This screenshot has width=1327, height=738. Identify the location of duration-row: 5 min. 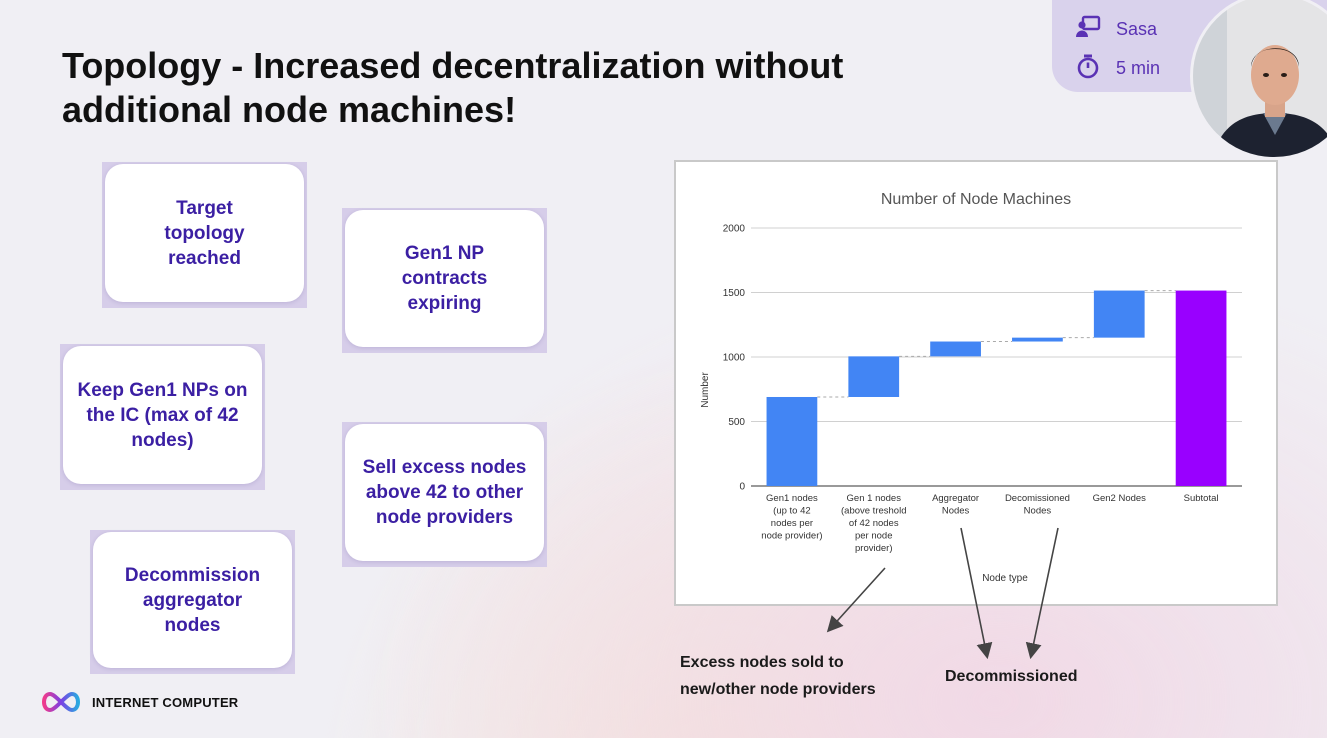
(1117, 68).